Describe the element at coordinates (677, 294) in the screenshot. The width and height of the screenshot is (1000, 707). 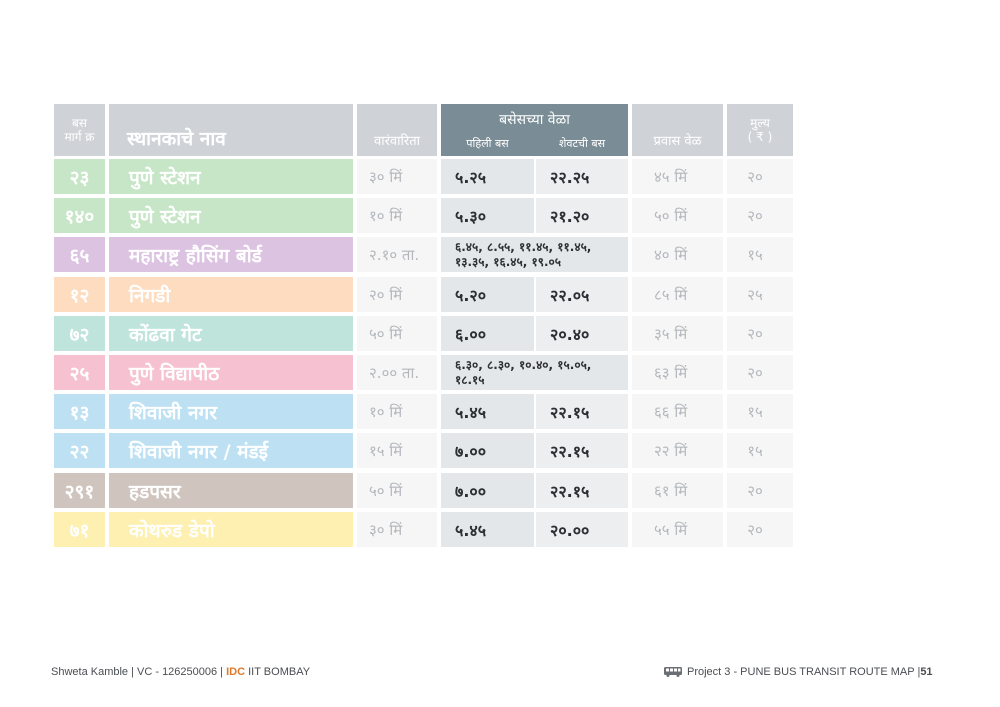
I see `travel-time: ८५ मिं` at that location.